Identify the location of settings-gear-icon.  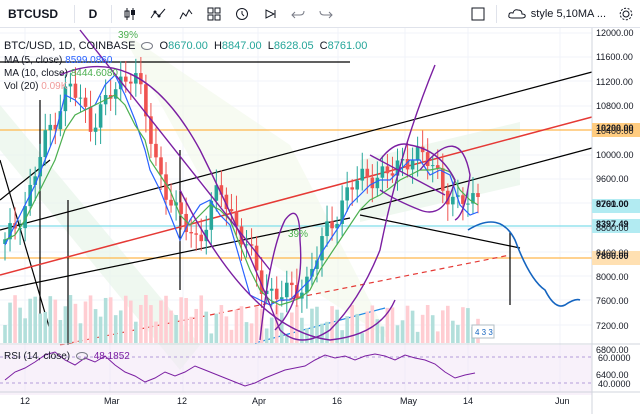
(626, 14).